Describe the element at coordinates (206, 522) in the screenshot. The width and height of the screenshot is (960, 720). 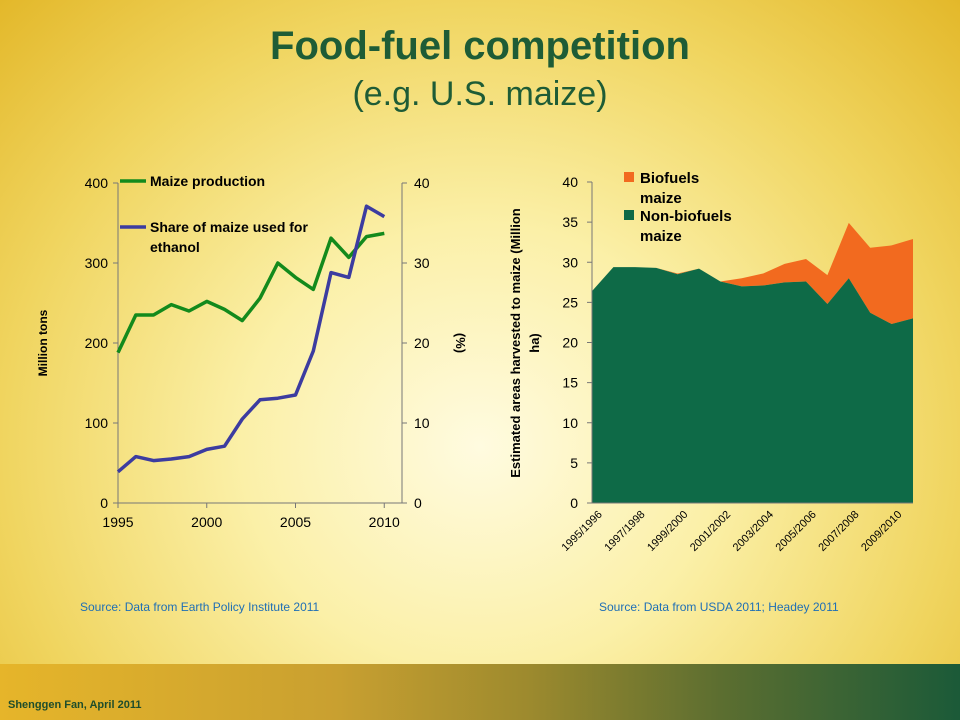
I see `x-tick-label: 2000` at that location.